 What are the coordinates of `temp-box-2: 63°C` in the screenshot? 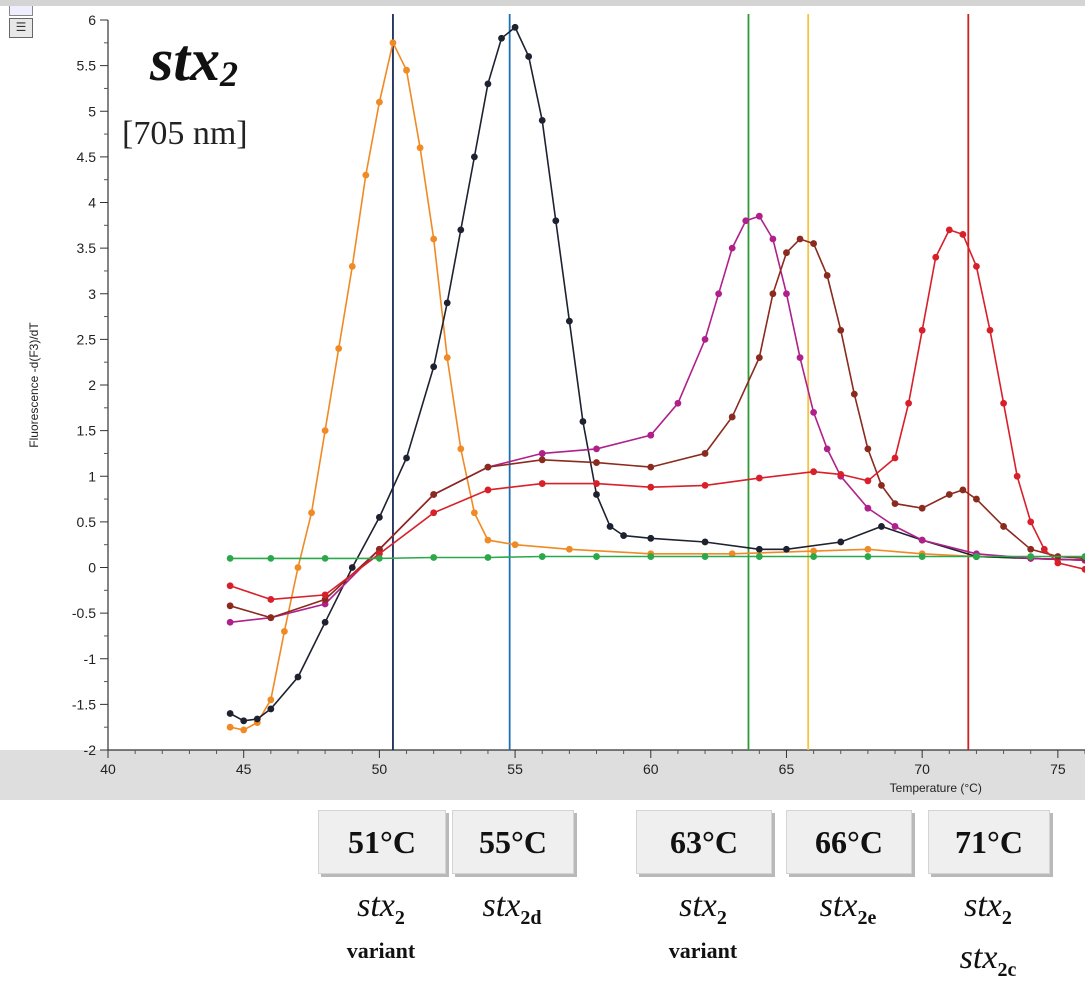 It's located at (704, 842).